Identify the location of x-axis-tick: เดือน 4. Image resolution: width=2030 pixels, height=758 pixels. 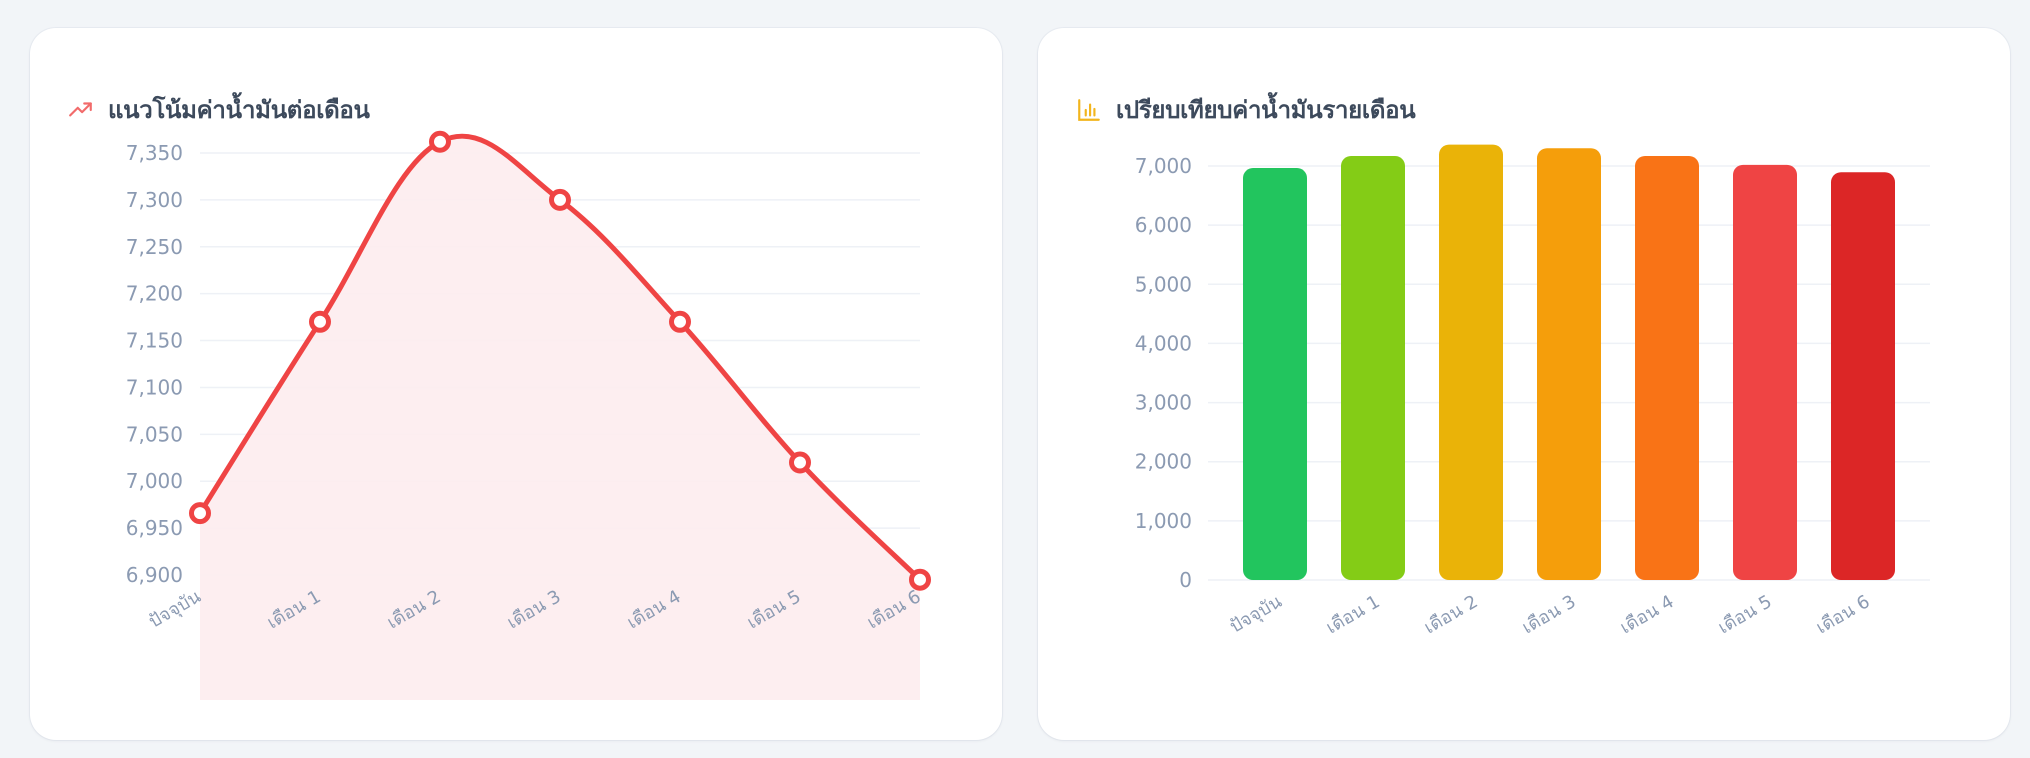
(1647, 614).